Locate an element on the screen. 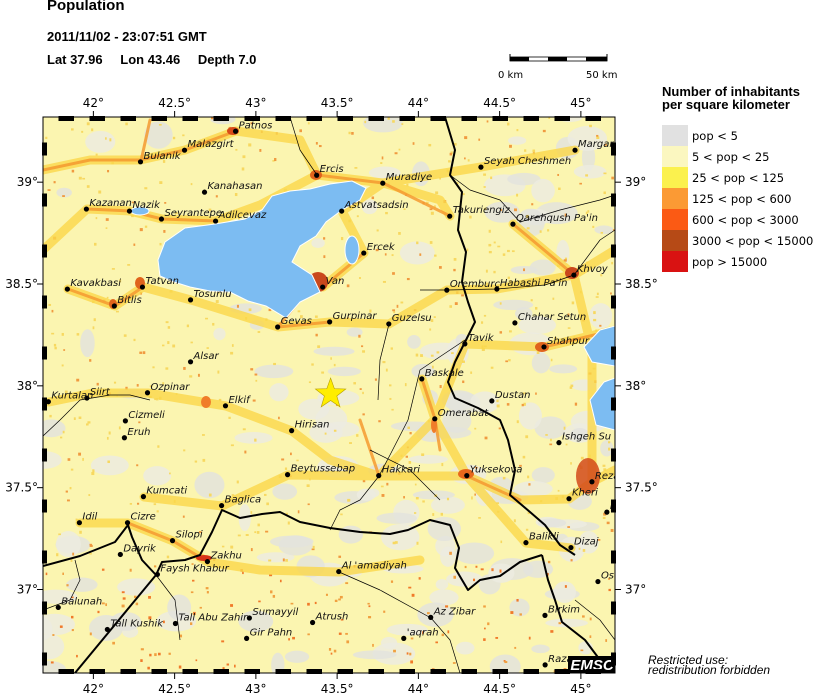 The height and width of the screenshot is (694, 821). legend-item: 125 < pop < 600 is located at coordinates (737, 198).